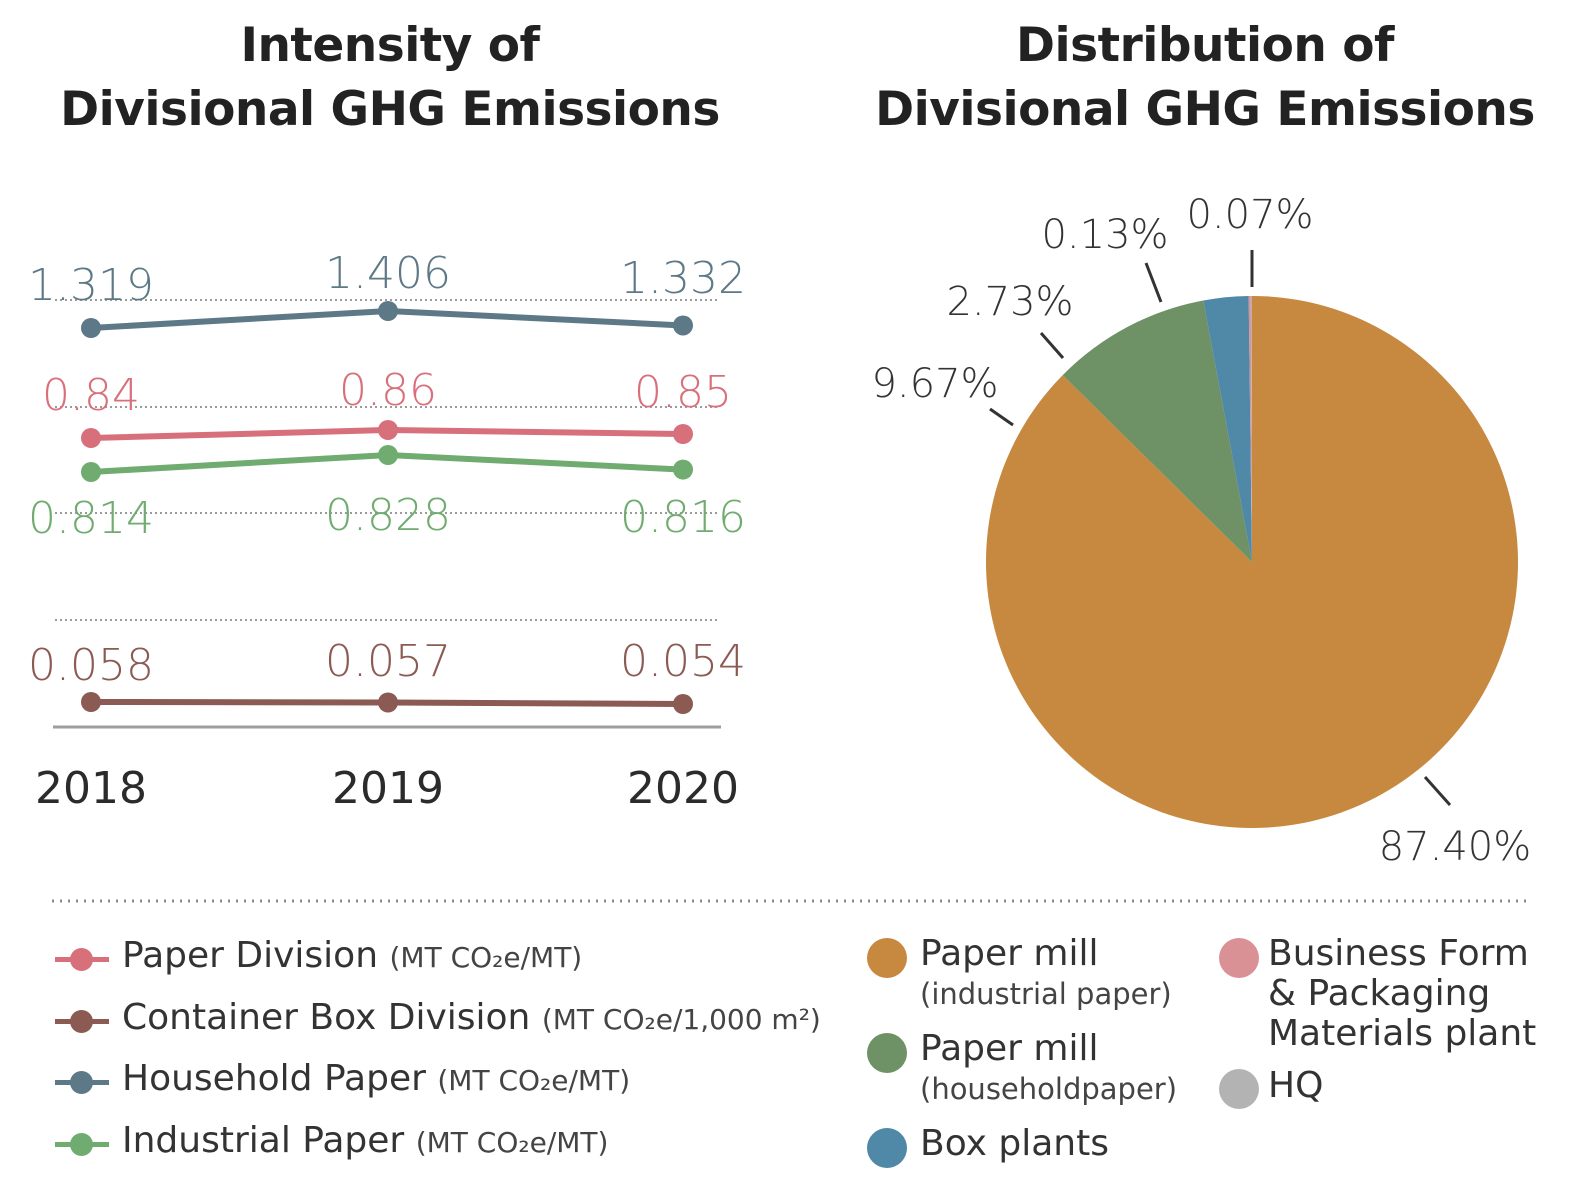  Describe the element at coordinates (1049, 1089) in the screenshot. I see `legend-sublabel: (householdpaper)` at that location.